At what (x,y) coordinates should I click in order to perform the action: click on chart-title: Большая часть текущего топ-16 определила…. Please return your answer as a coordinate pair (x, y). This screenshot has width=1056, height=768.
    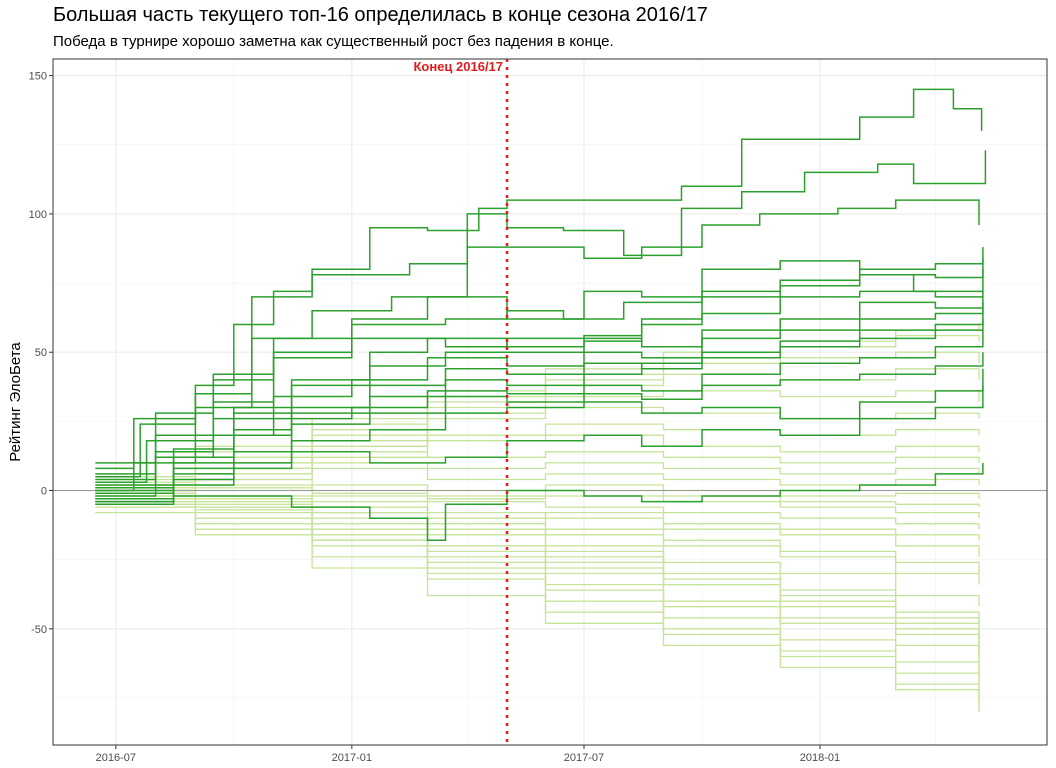
    Looking at the image, I should click on (380, 15).